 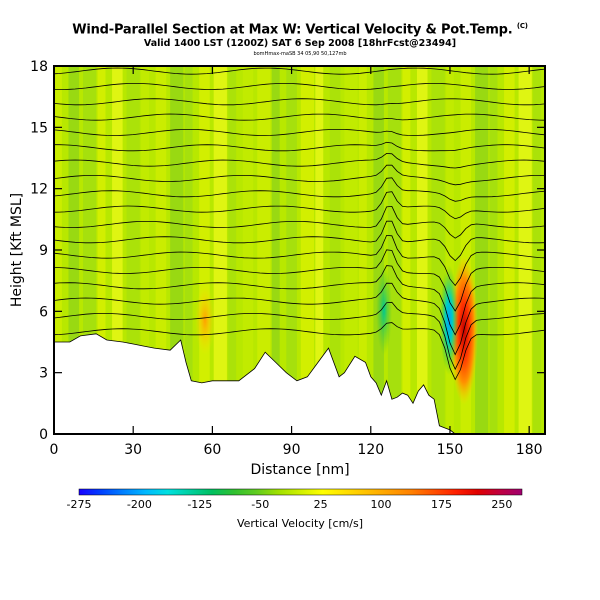 What do you see at coordinates (441, 504) in the screenshot?
I see `colorbar-tick-label: 175` at bounding box center [441, 504].